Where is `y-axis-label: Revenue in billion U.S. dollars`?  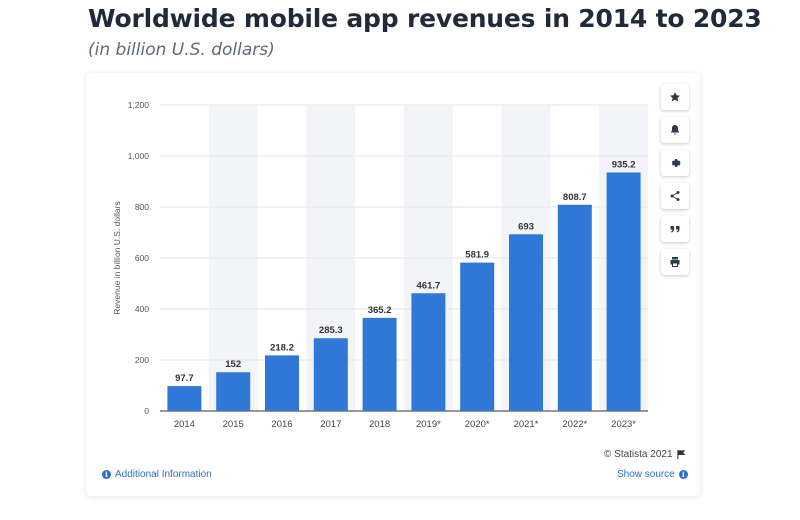 y-axis-label: Revenue in billion U.S. dollars is located at coordinates (117, 257).